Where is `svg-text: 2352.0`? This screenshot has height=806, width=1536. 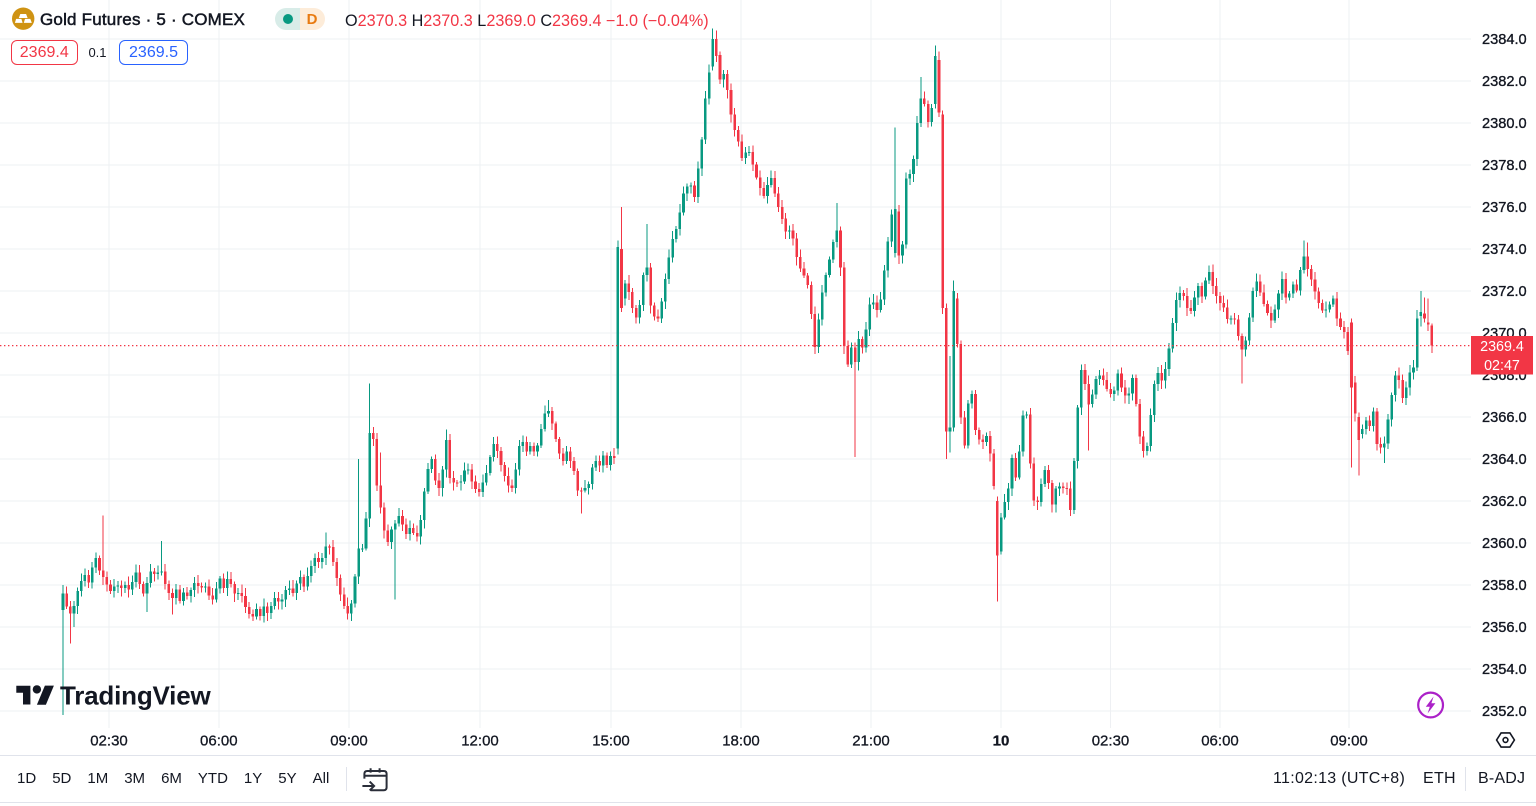
svg-text: 2352.0 is located at coordinates (1504, 712).